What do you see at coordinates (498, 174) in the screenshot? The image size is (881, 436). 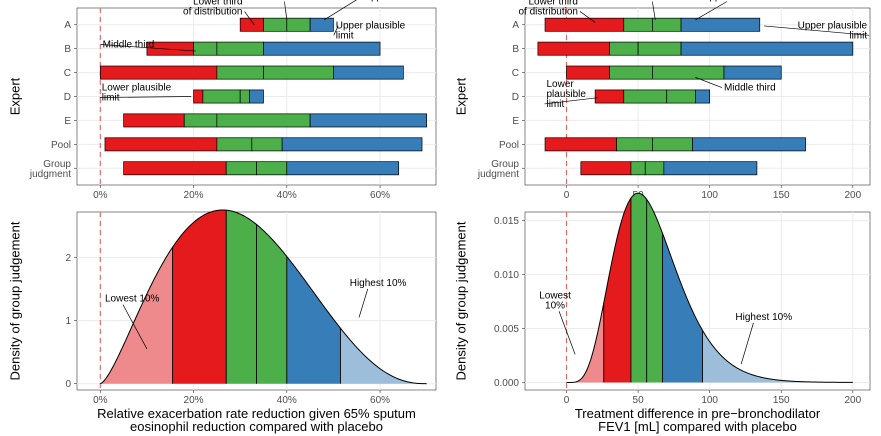 I see `panel-b-row-label: judgment` at bounding box center [498, 174].